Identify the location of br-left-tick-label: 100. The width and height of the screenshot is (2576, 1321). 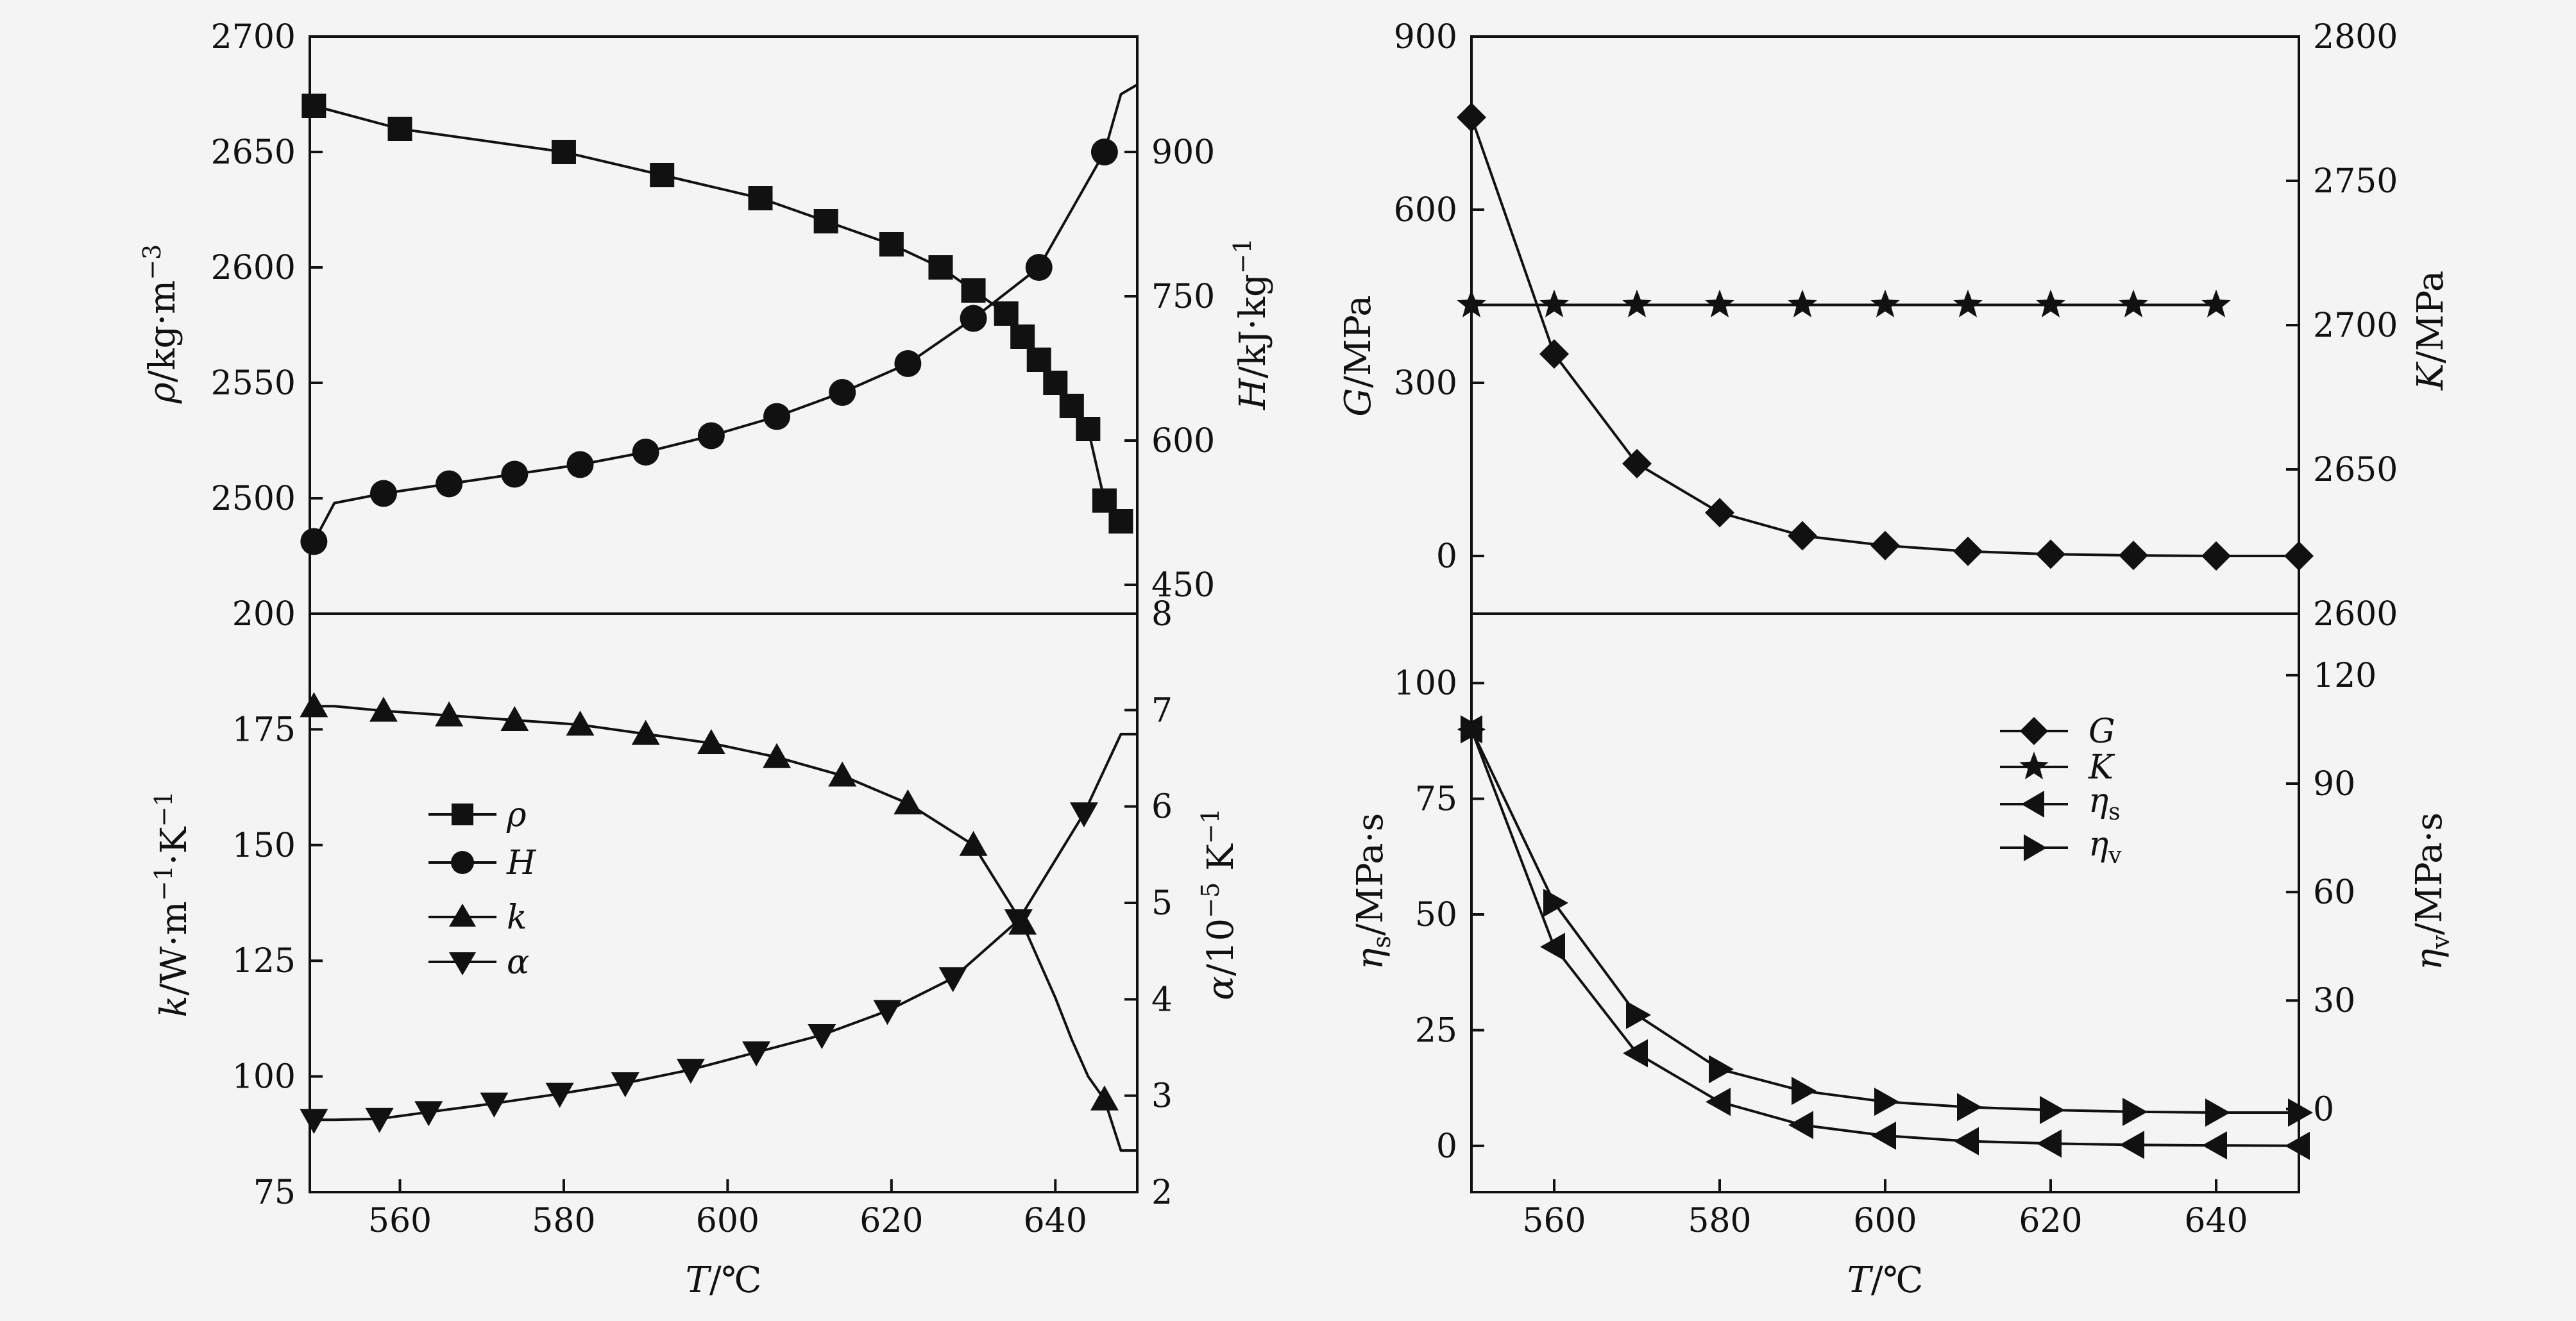
(1425, 683).